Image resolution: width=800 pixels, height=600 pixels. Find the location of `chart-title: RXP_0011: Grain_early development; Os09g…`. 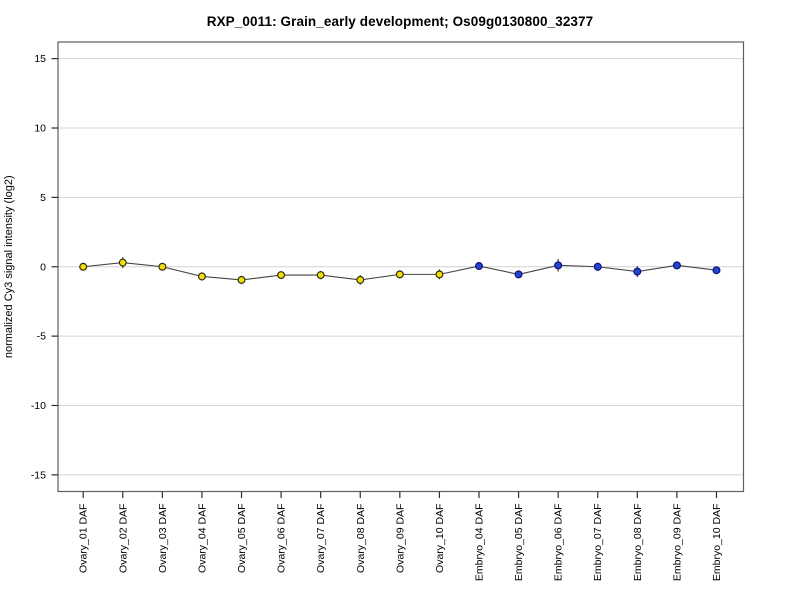

chart-title: RXP_0011: Grain_early development; Os09g… is located at coordinates (400, 21).